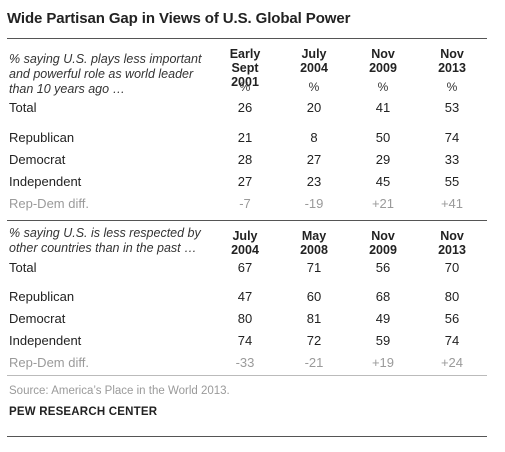  I want to click on table-row: Democrat 80 81 49 56, so click(252, 319).